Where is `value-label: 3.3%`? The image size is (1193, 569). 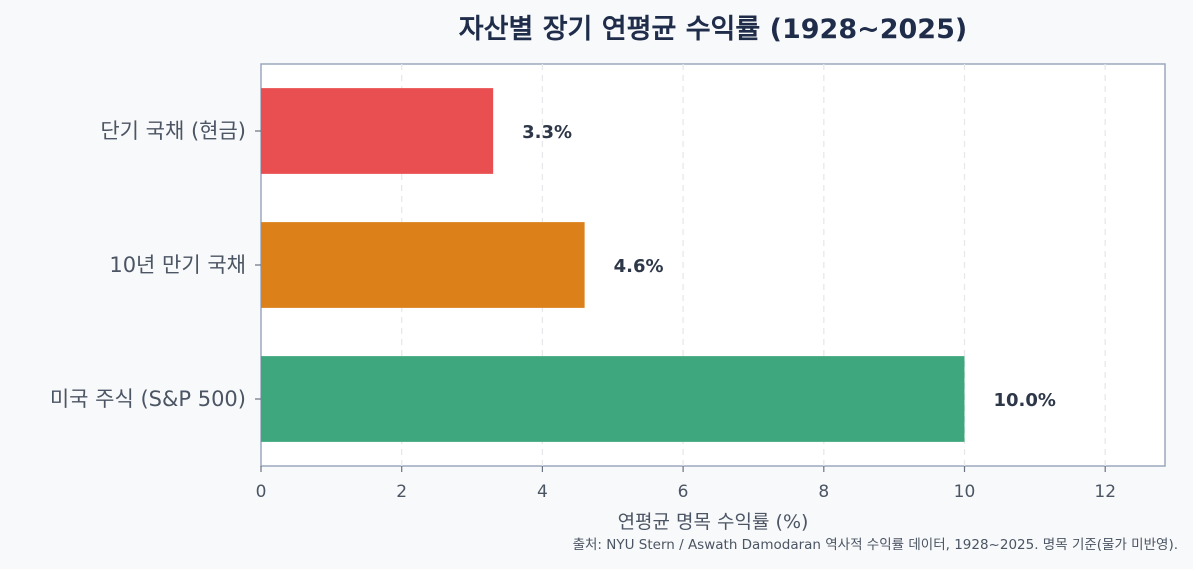
value-label: 3.3% is located at coordinates (547, 132).